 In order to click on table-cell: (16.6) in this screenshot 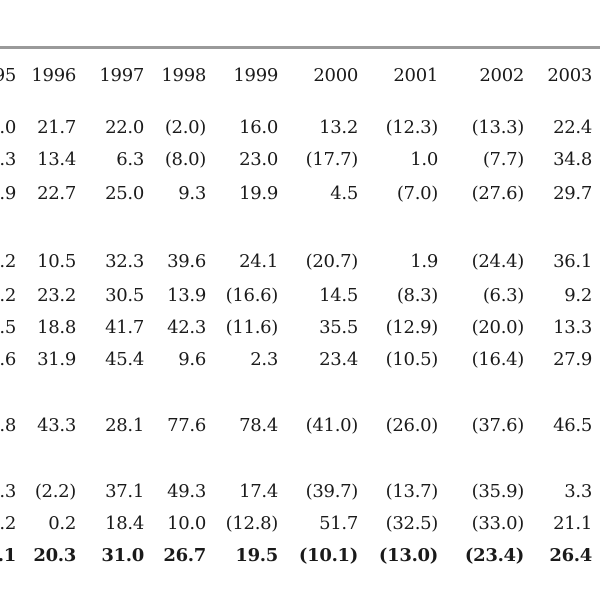, I will do `click(252, 295)`.